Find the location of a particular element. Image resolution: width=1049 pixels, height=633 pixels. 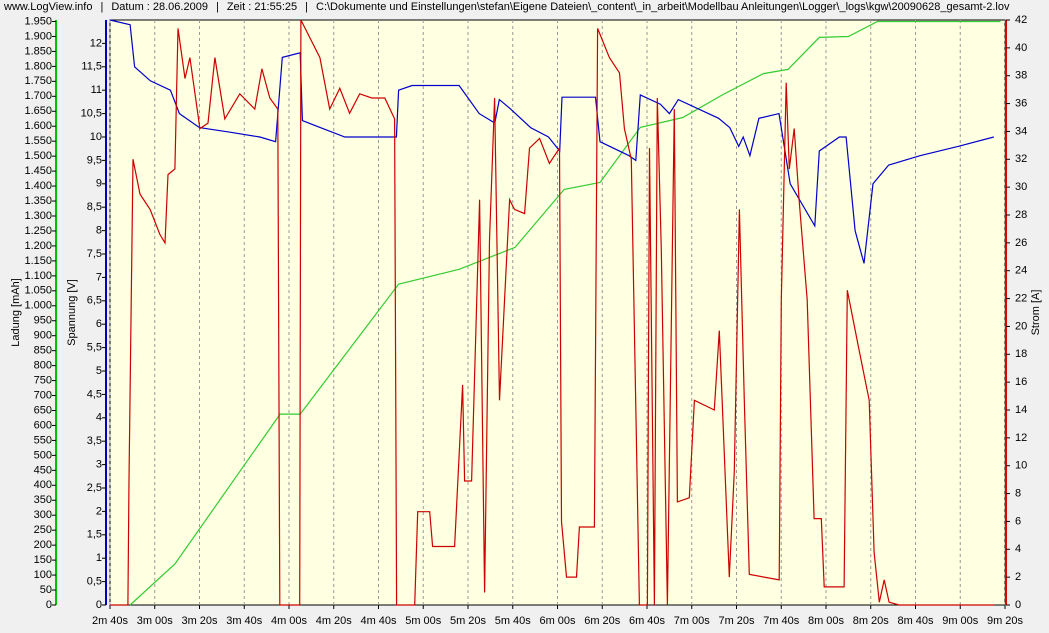

y-tick-label: 400 is located at coordinates (43, 485).